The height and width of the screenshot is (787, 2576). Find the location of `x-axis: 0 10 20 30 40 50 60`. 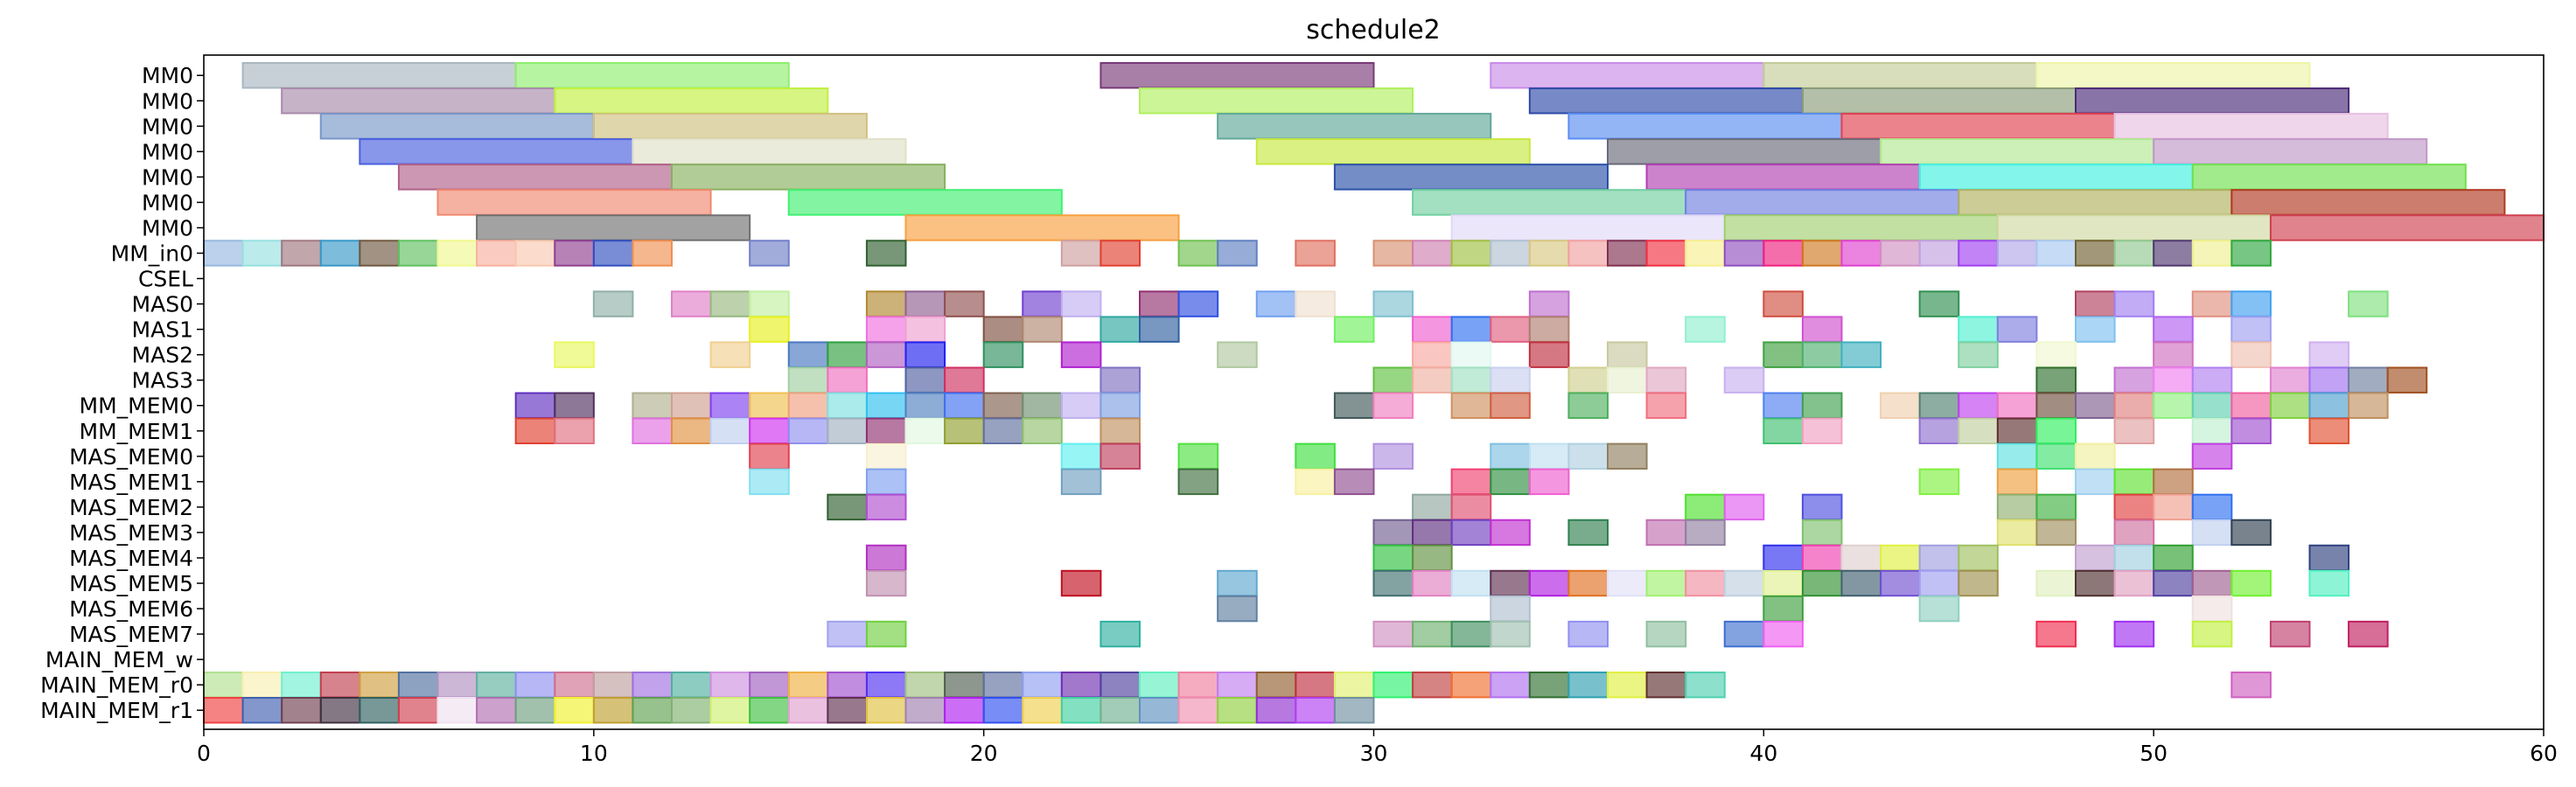

x-axis: 0 10 20 30 40 50 60 is located at coordinates (1377, 747).